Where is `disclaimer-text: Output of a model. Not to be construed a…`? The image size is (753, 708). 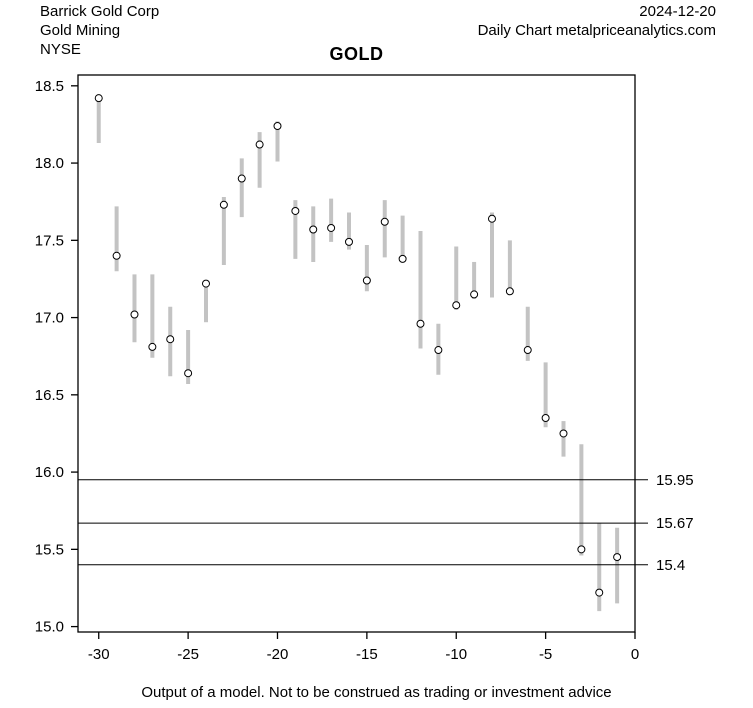
disclaimer-text: Output of a model. Not to be construed a… is located at coordinates (376, 692).